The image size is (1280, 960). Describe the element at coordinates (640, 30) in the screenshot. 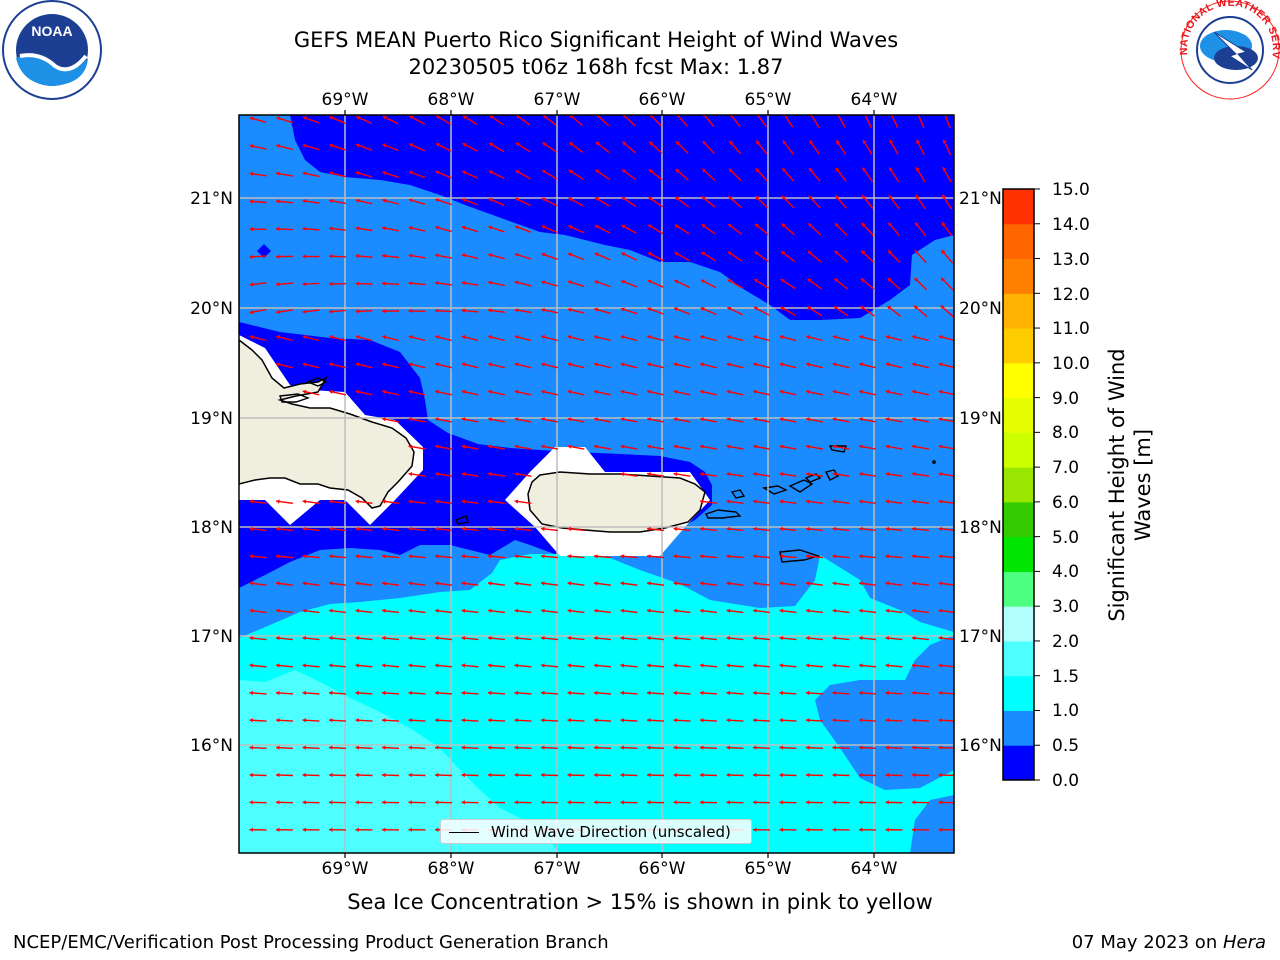

I see `svg-text: NATIONAL WEATHER SERVICE` at that location.